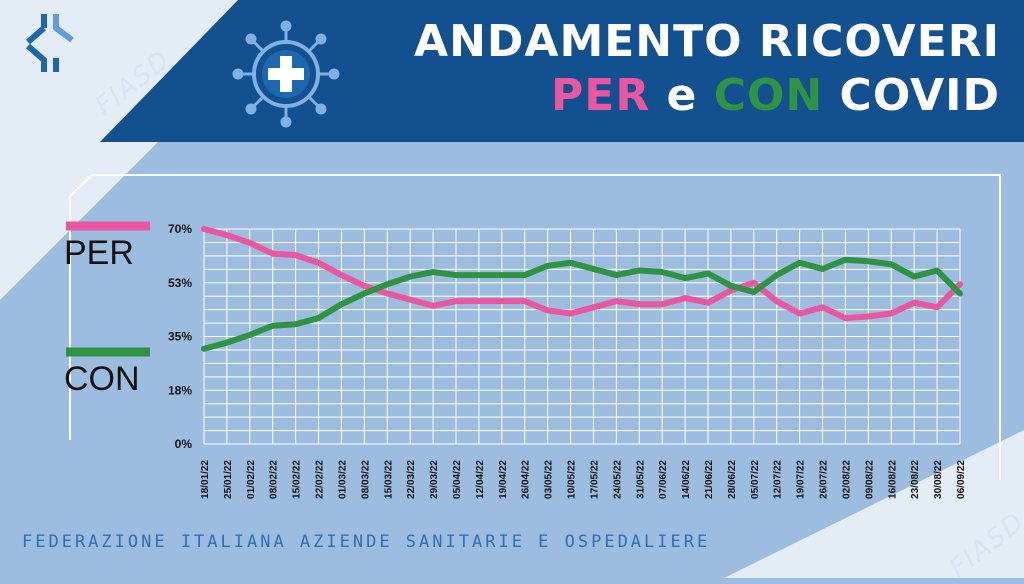 This screenshot has width=1024, height=584. I want to click on x-tick-label: 02/08/22, so click(846, 479).